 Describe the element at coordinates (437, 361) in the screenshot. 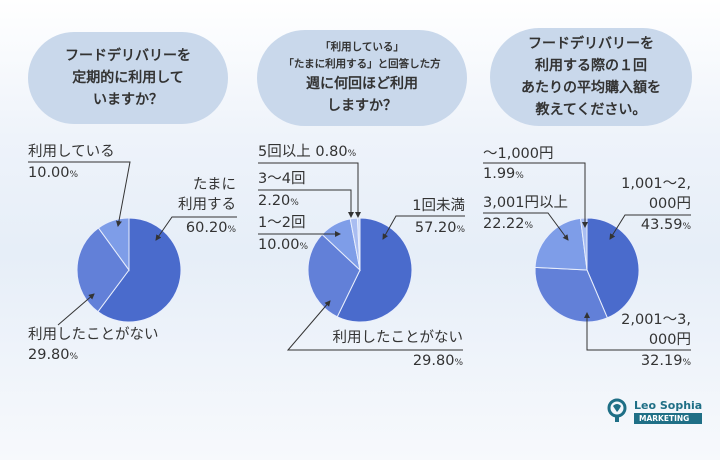

I see `value-never-2: 29.80%` at that location.